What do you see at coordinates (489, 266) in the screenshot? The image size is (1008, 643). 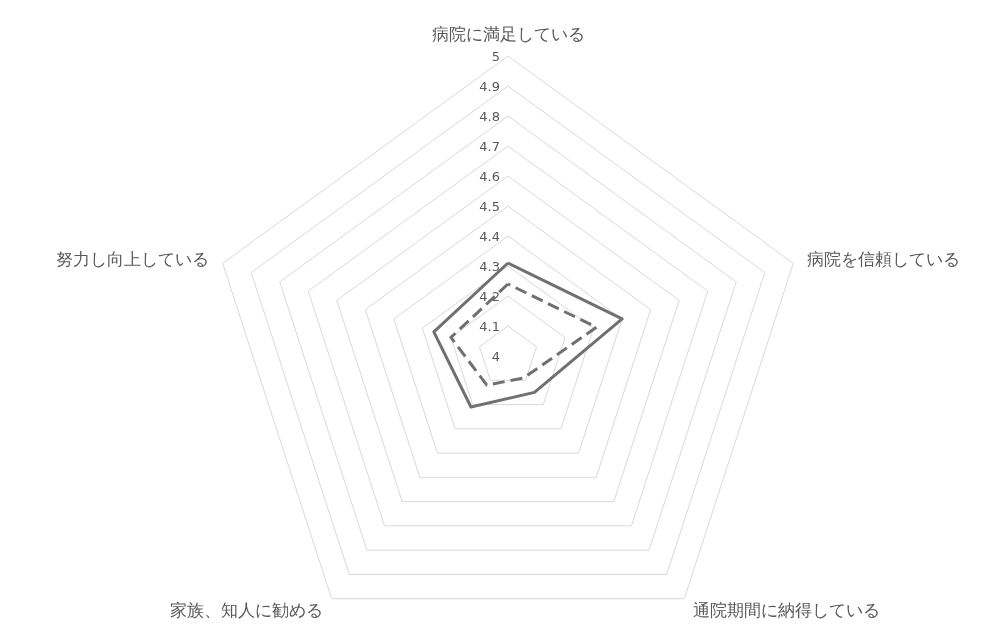 I see `y-tick-label: 4.3` at bounding box center [489, 266].